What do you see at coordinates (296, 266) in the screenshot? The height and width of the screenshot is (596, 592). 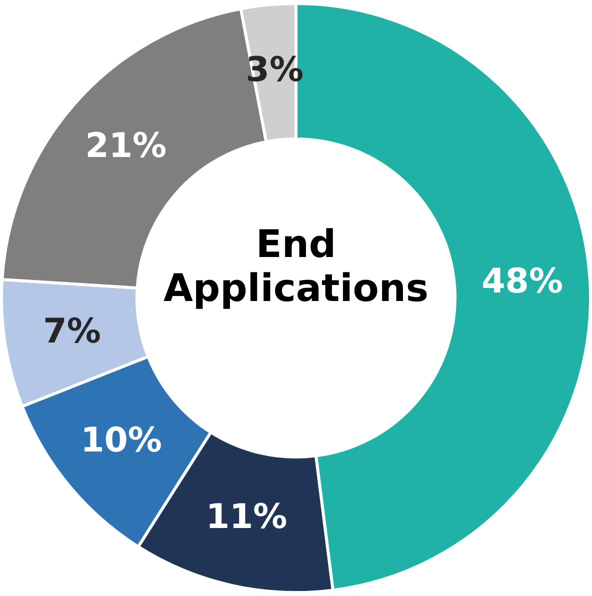 I see `text: End Applications` at bounding box center [296, 266].